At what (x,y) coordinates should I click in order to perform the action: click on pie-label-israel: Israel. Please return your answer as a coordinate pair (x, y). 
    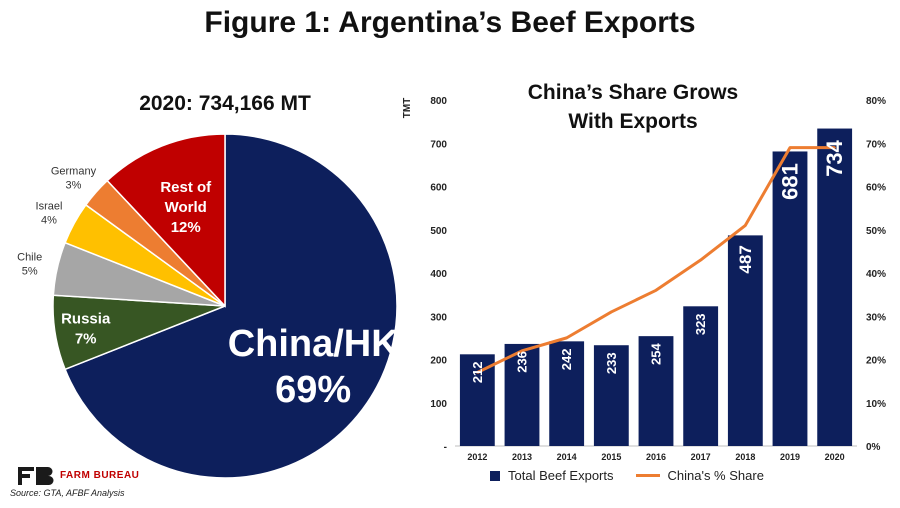
    Looking at the image, I should click on (49, 206).